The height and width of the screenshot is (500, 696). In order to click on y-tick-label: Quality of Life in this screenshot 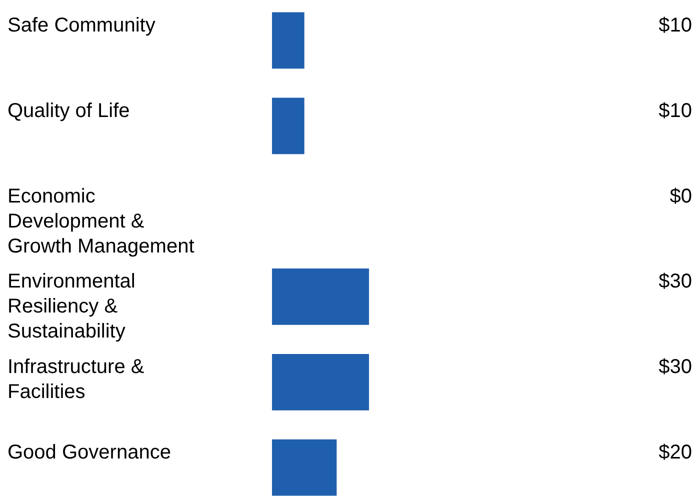, I will do `click(69, 111)`.